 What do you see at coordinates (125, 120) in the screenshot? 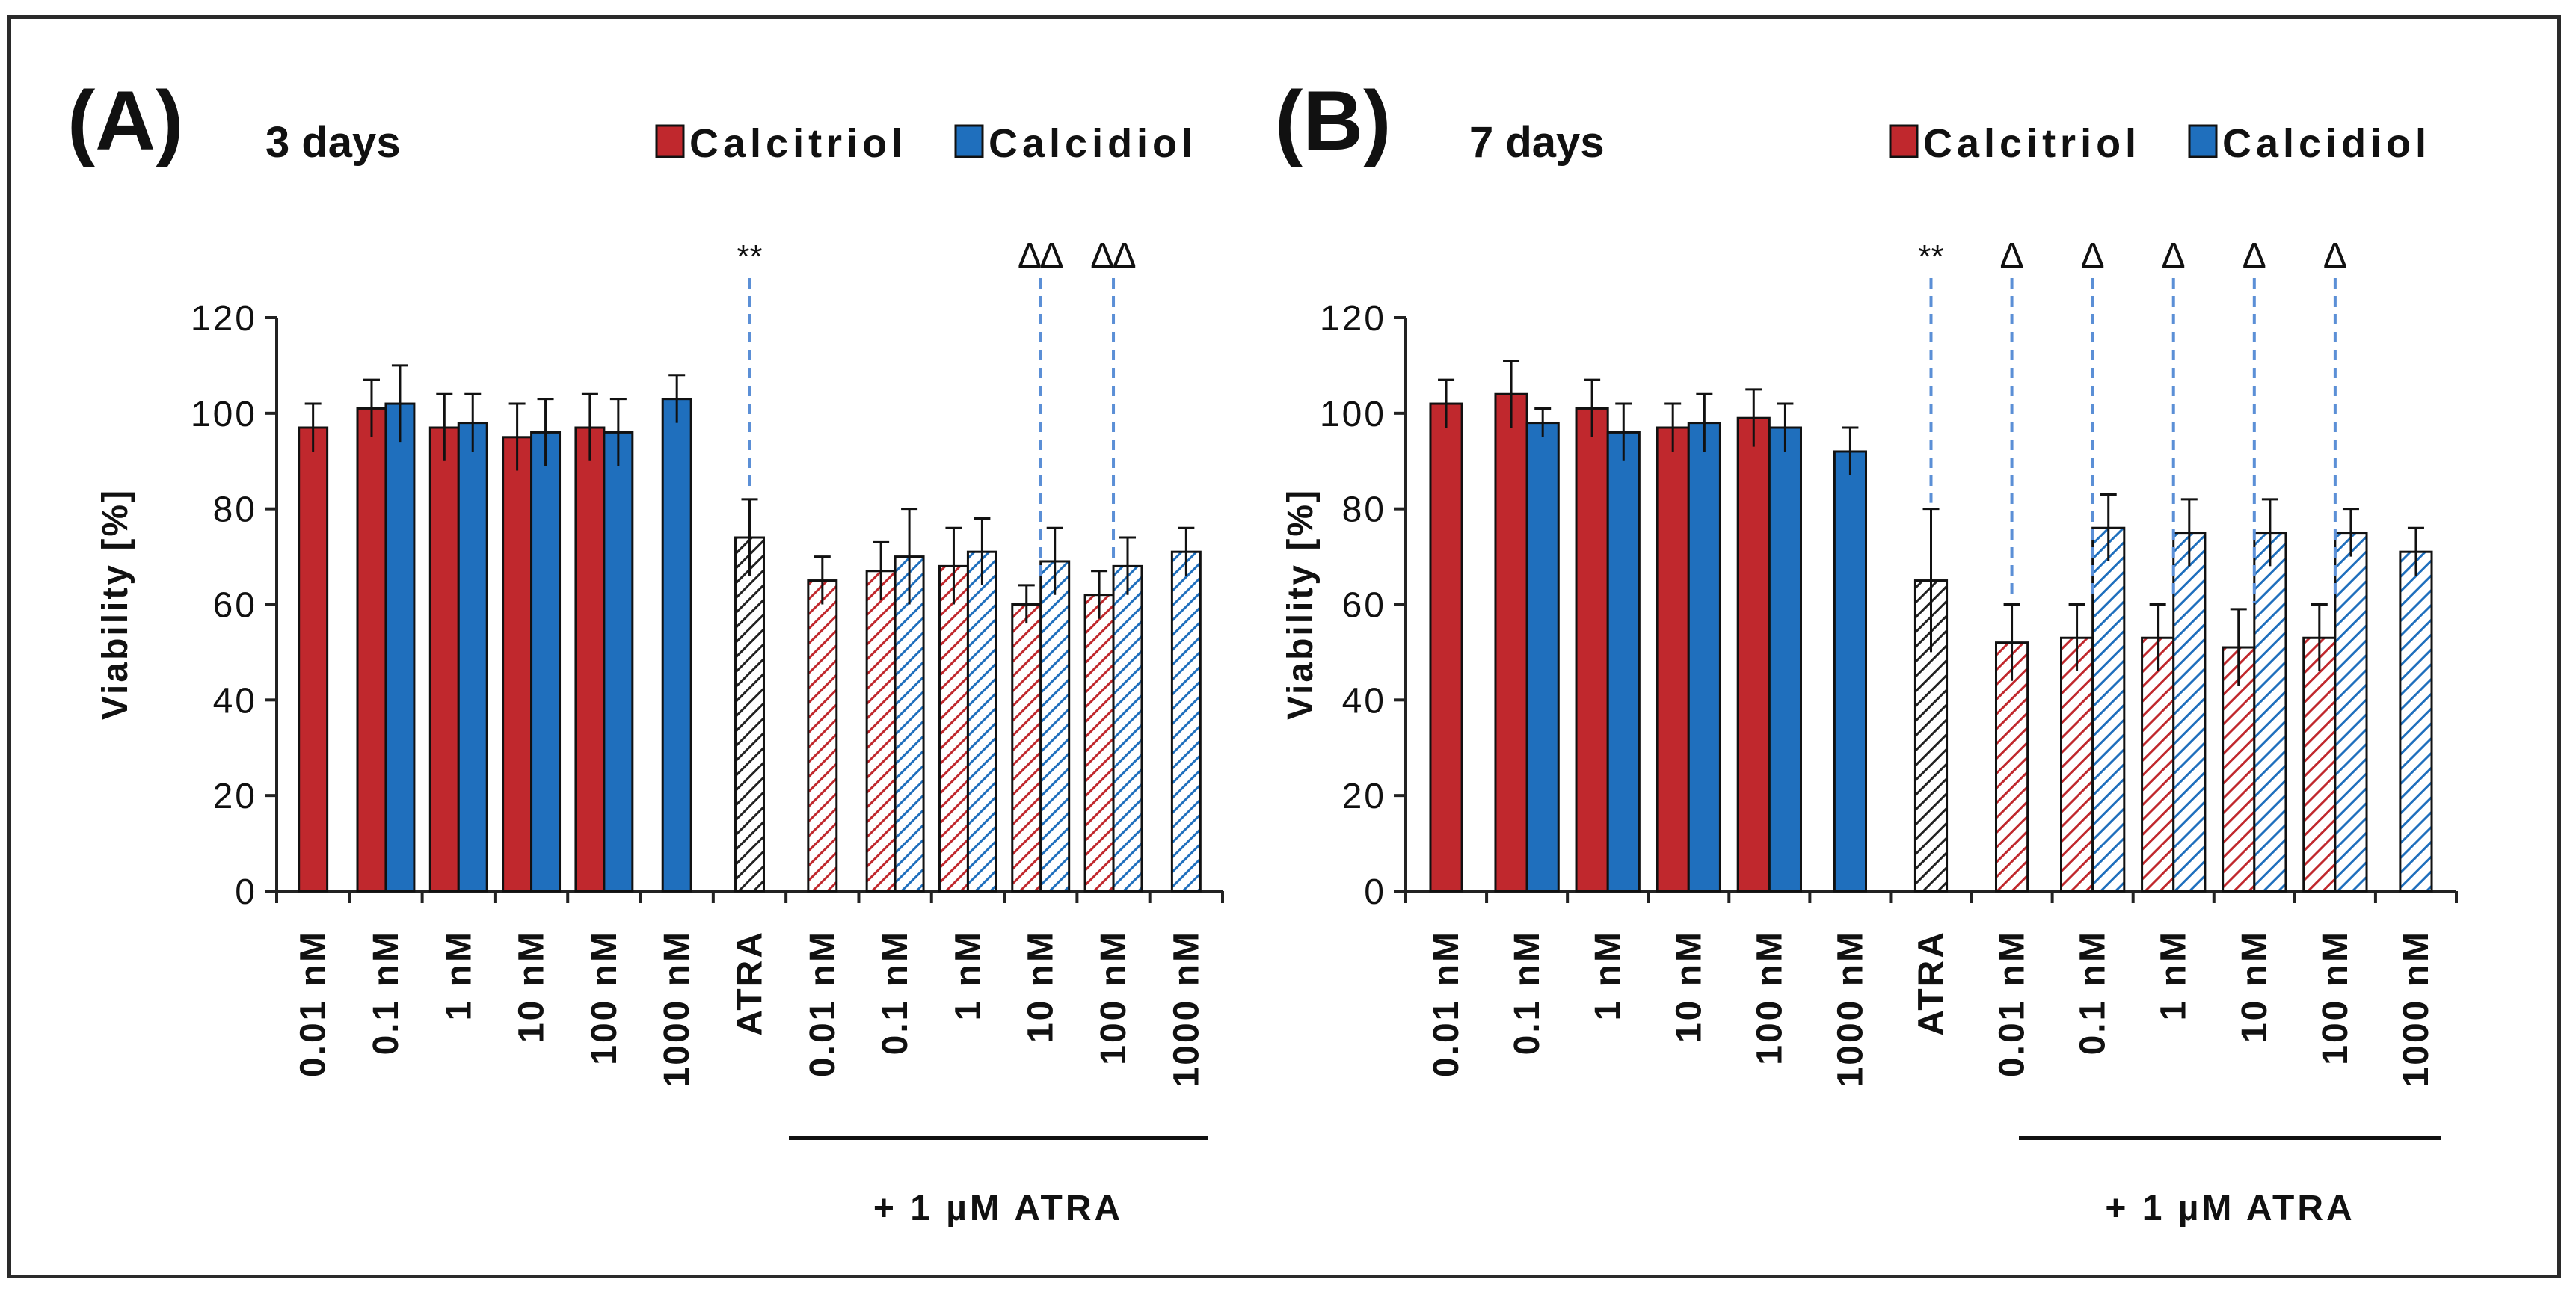
I see `panel-label: (A)` at bounding box center [125, 120].